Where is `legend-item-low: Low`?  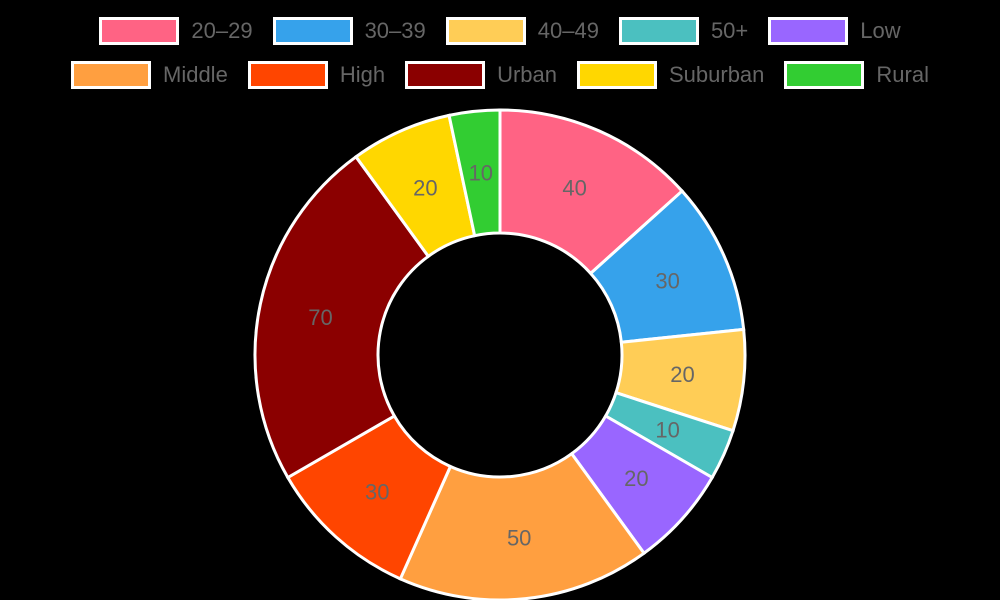
legend-item-low: Low is located at coordinates (834, 31).